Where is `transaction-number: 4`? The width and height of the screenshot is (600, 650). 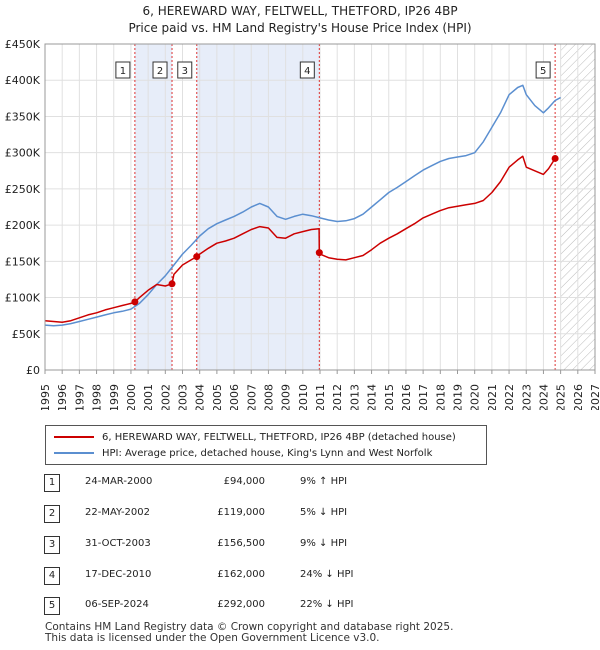
transaction-number: 4 is located at coordinates (52, 576).